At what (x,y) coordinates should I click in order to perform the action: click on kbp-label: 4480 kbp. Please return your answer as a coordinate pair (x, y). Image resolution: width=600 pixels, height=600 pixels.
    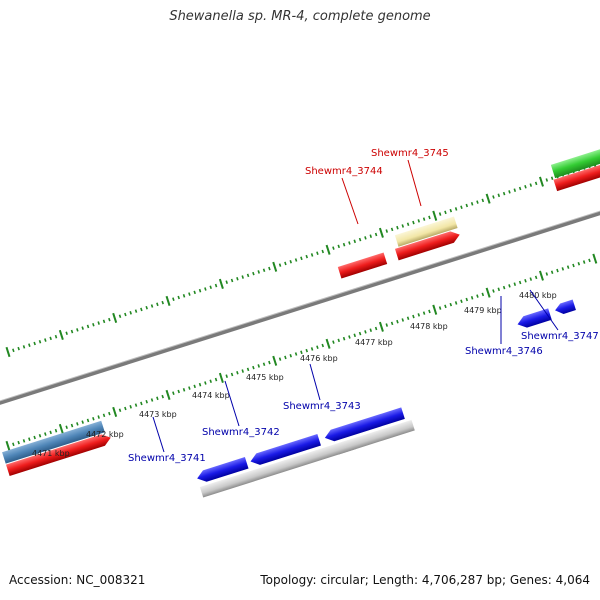
    Looking at the image, I should click on (538, 295).